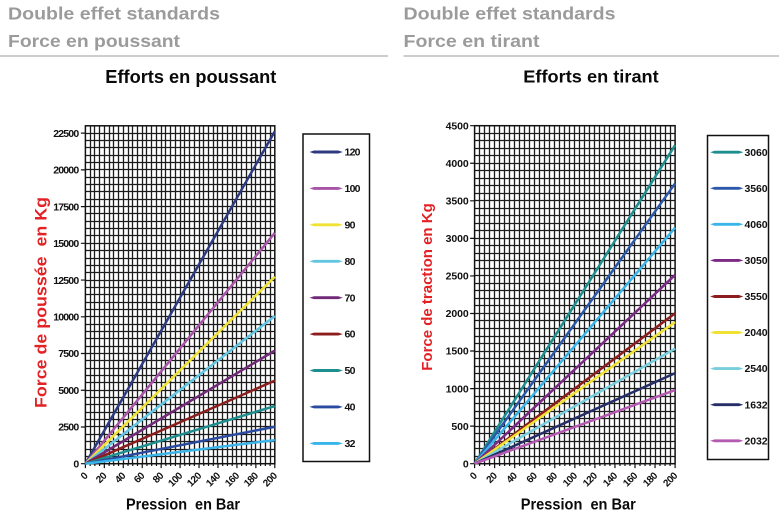 The height and width of the screenshot is (524, 779). I want to click on svg-text: 32, so click(350, 444).